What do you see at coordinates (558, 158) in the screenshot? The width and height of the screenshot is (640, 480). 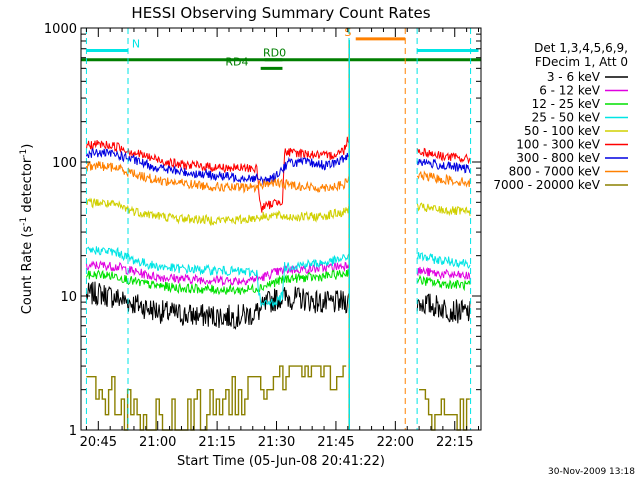 I see `legend-label: 300 - 800 keV` at bounding box center [558, 158].